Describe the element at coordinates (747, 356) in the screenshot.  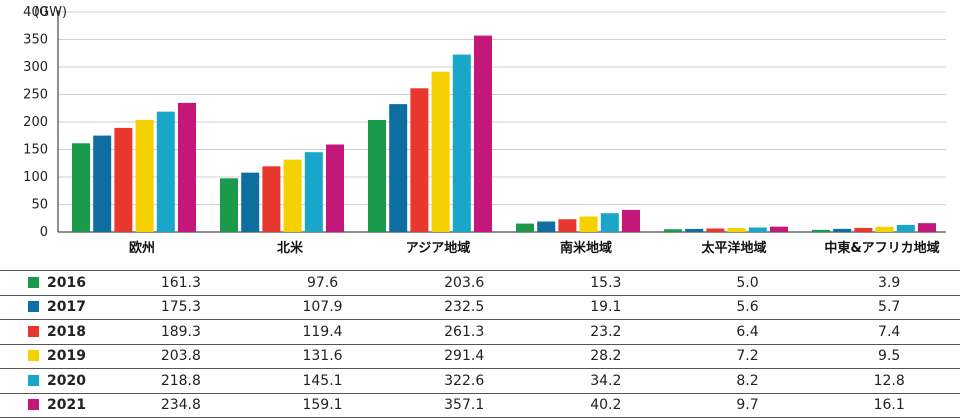
I see `table-cell: 7.2` at that location.